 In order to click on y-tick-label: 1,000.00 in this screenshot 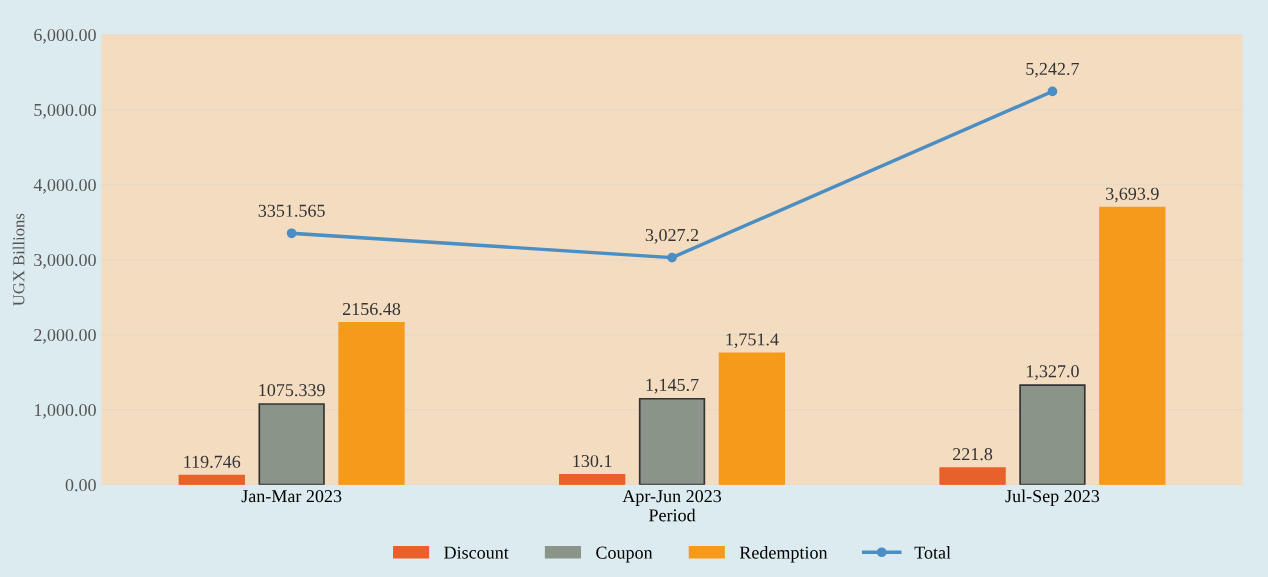, I will do `click(65, 411)`.